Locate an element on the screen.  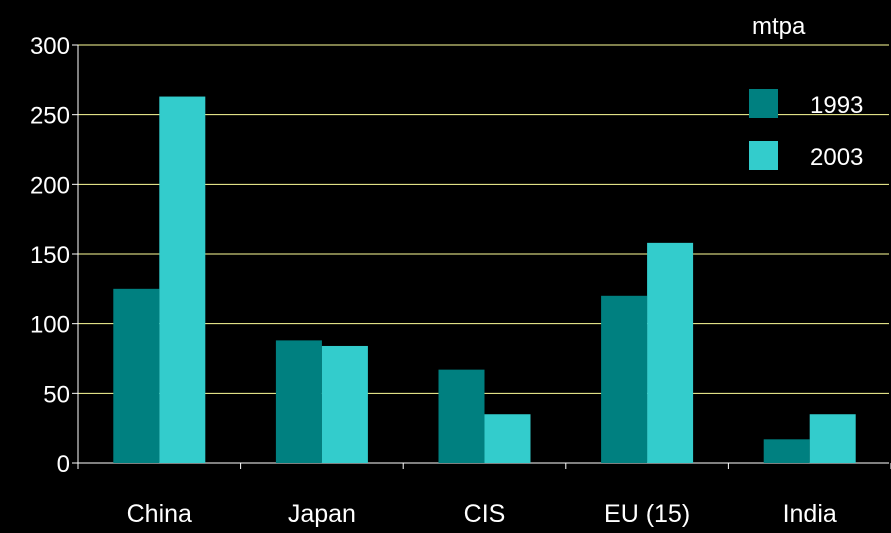
legend: 1993 2003 is located at coordinates (806, 130).